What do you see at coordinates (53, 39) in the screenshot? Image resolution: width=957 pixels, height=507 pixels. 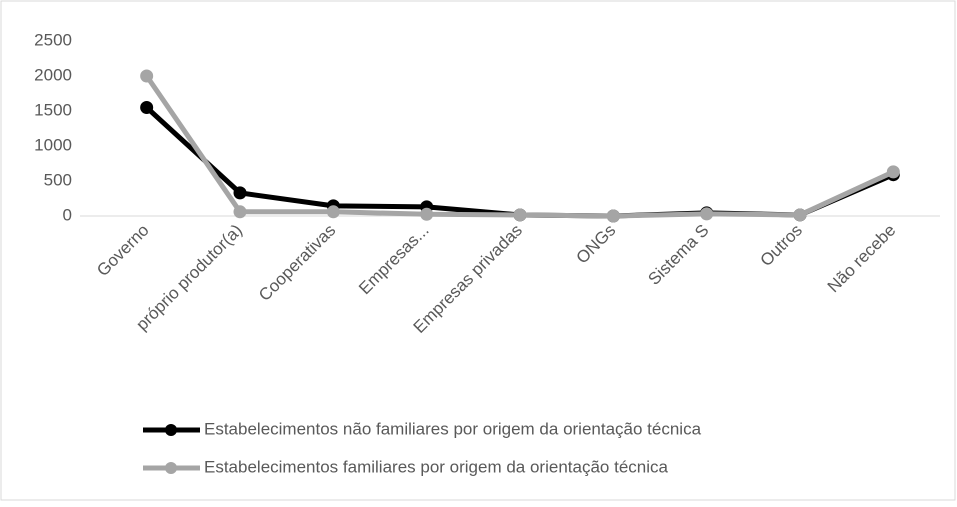 I see `y-tick-label: 2500` at bounding box center [53, 39].